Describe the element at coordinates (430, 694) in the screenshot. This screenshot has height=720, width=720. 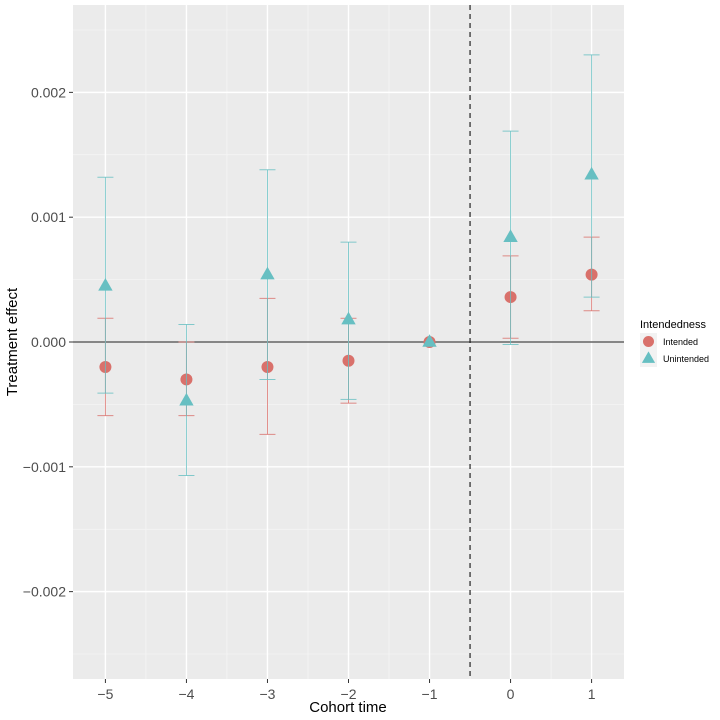
I see `x-tick-label: −1` at that location.